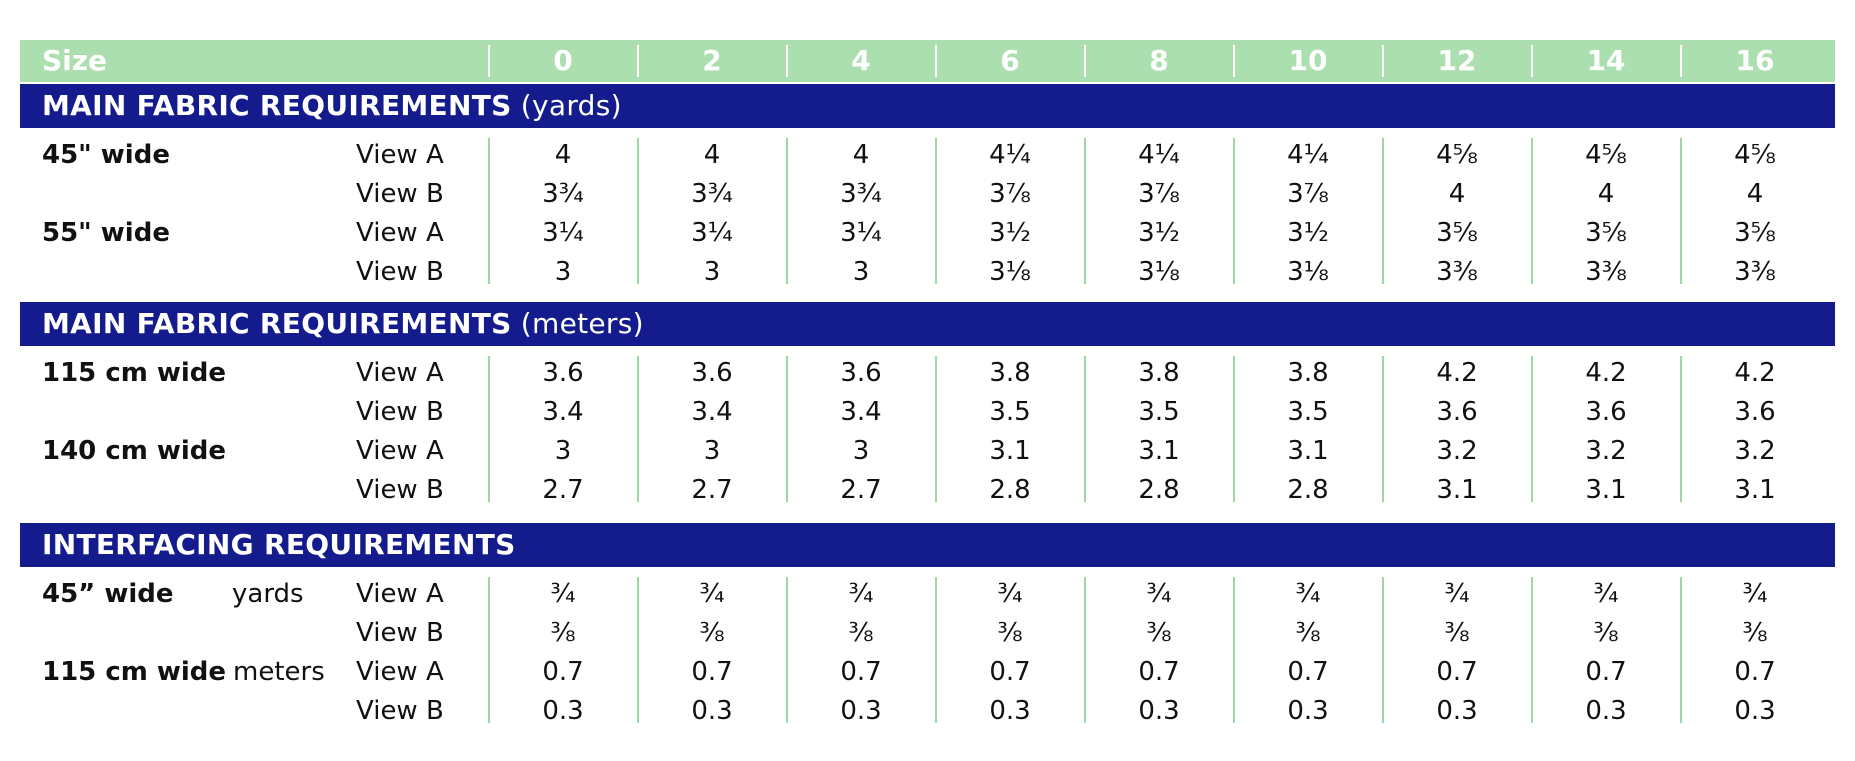 This screenshot has height=761, width=1855. Describe the element at coordinates (279, 544) in the screenshot. I see `section-title-main: INTERFACING REQUIREMENTS` at that location.